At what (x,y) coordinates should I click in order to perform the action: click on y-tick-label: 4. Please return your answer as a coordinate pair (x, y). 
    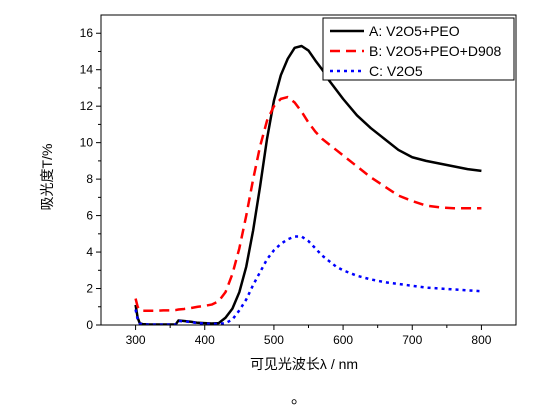
    Looking at the image, I should click on (89, 252).